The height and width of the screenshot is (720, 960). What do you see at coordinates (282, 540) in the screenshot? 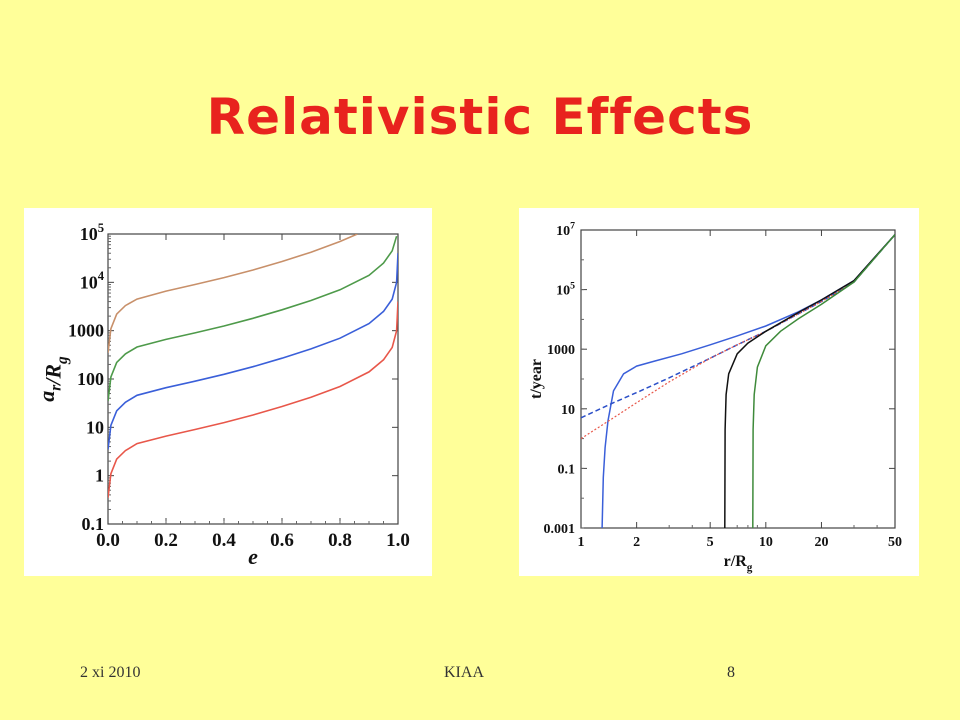
I see `x-tick-label: 0.6` at bounding box center [282, 540].